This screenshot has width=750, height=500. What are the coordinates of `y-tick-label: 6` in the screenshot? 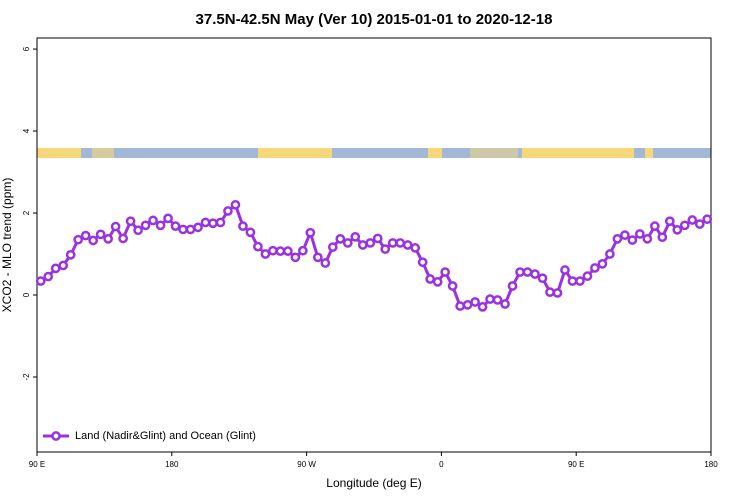 It's located at (26, 48).